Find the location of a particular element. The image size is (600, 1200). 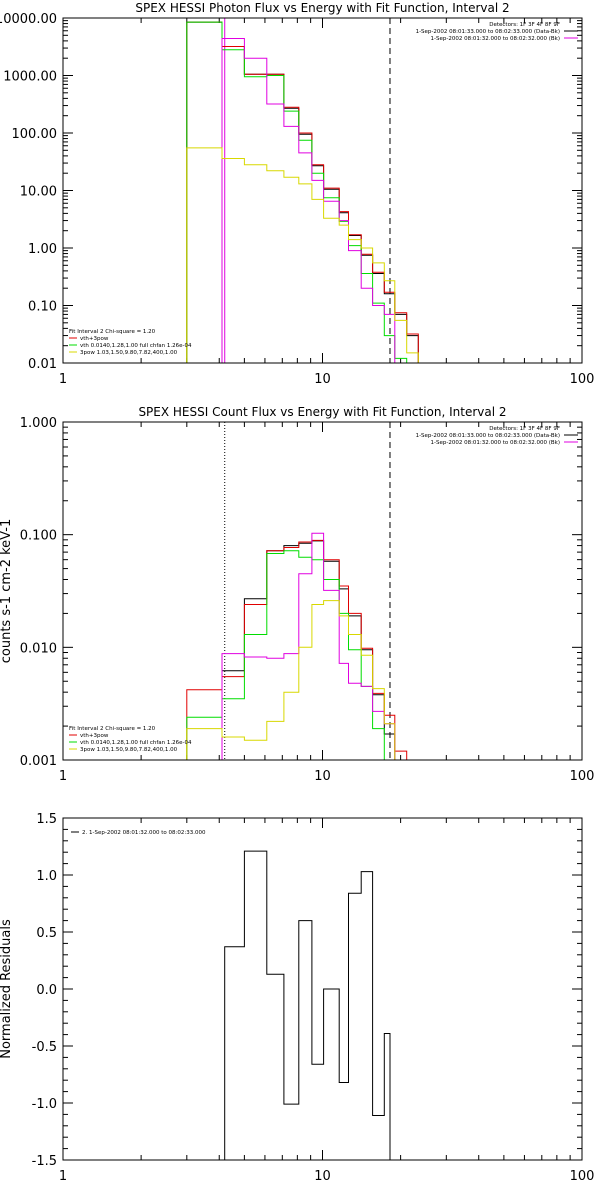

y-tick-label: -0.5 is located at coordinates (44, 1047).